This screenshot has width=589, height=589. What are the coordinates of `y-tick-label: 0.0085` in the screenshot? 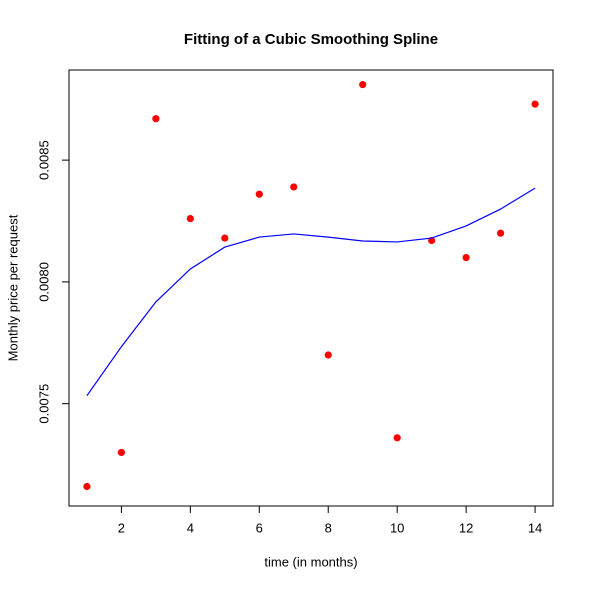 It's located at (43, 160).